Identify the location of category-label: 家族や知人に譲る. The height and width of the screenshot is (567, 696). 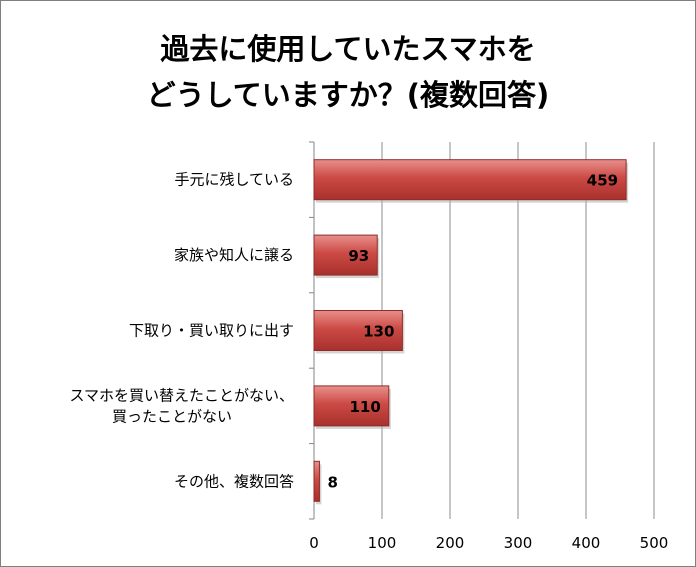
(234, 255).